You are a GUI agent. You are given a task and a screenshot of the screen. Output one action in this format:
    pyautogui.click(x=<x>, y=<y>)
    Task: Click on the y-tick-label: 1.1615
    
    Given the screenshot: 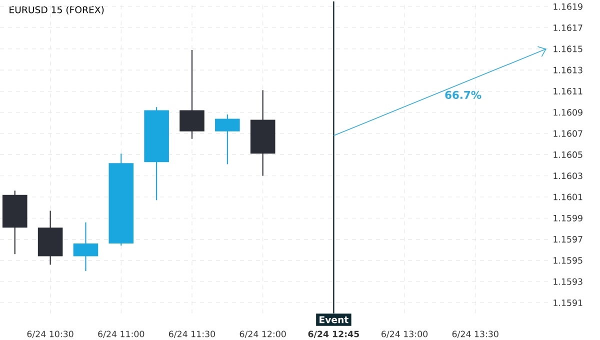 What is the action you would take?
    pyautogui.click(x=568, y=49)
    